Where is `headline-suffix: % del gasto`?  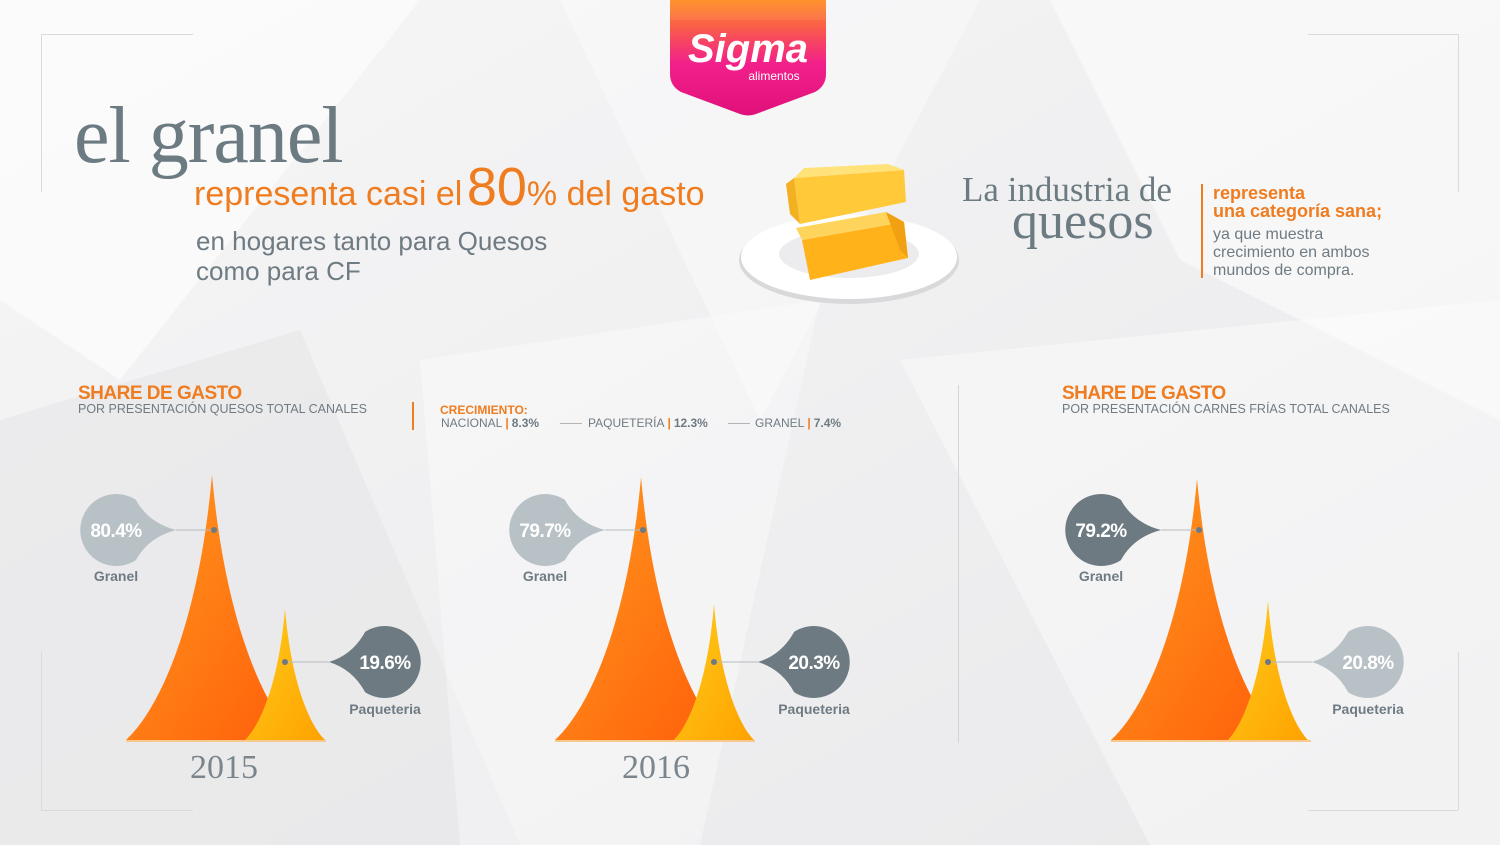
headline-suffix: % del gasto is located at coordinates (615, 194).